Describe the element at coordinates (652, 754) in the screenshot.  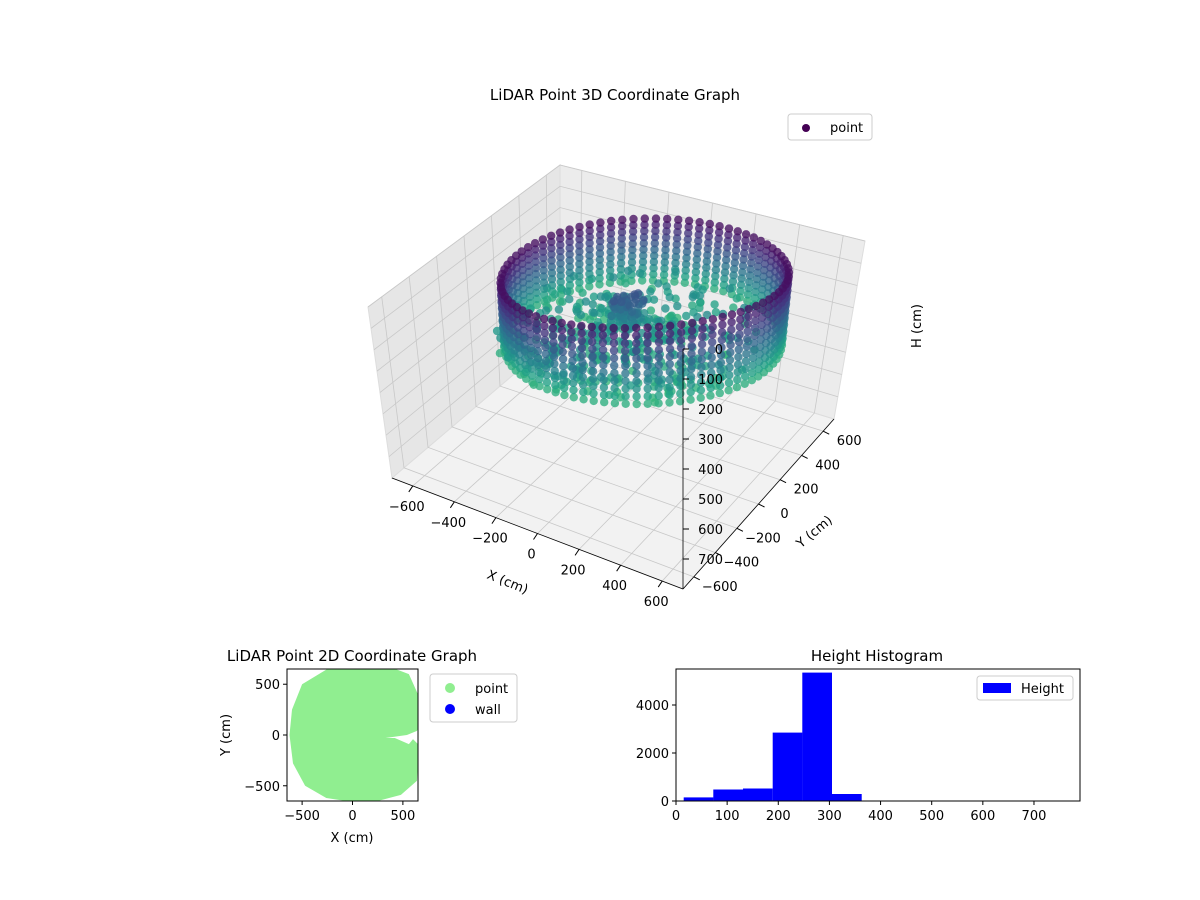
I see `y-tick-label-hist: 2000` at that location.